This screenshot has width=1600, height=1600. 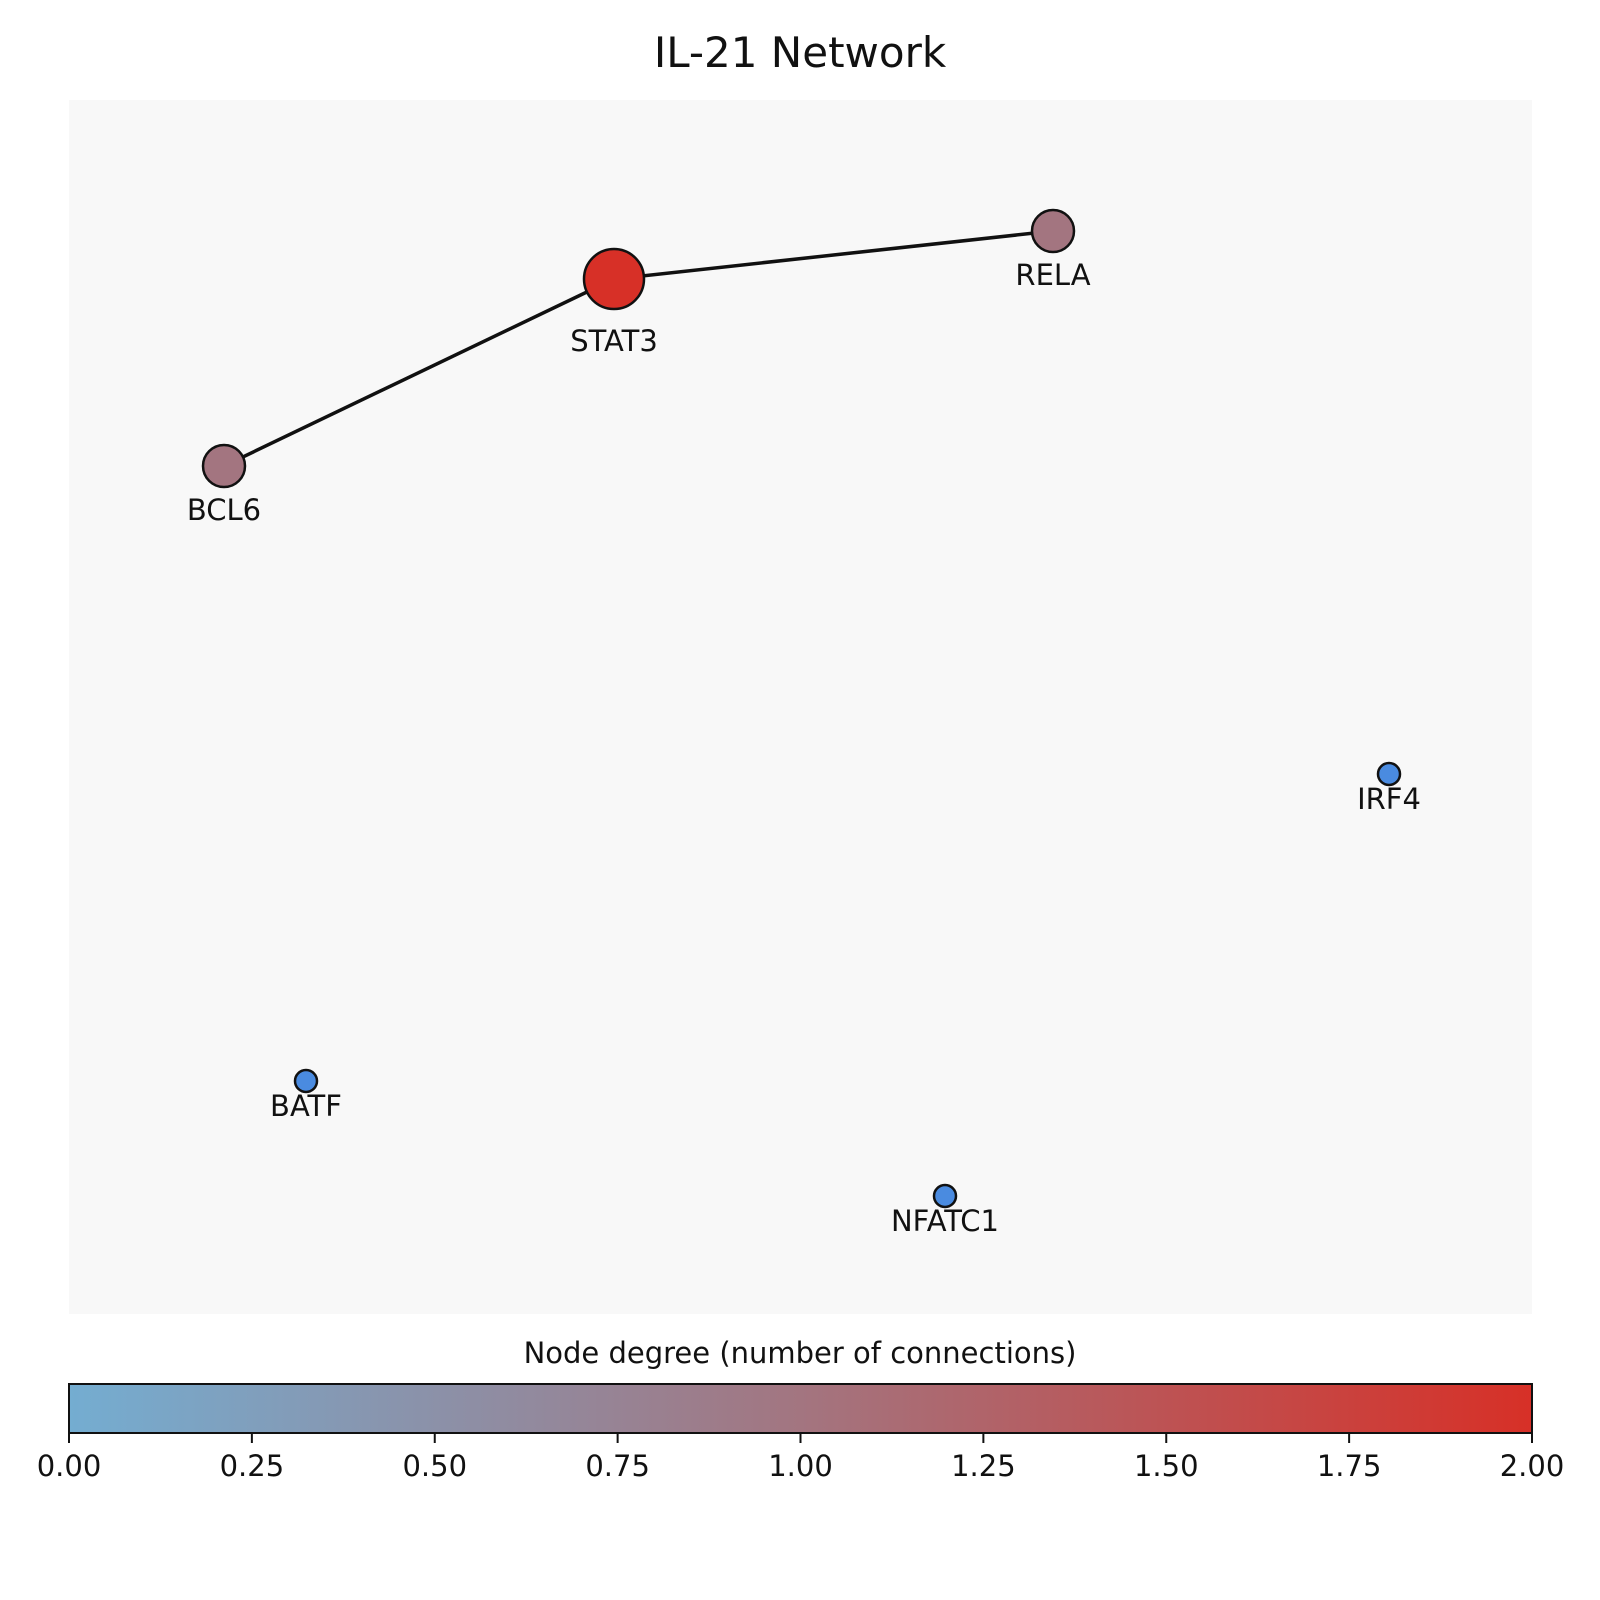 What do you see at coordinates (306, 1081) in the screenshot?
I see `node-batf` at bounding box center [306, 1081].